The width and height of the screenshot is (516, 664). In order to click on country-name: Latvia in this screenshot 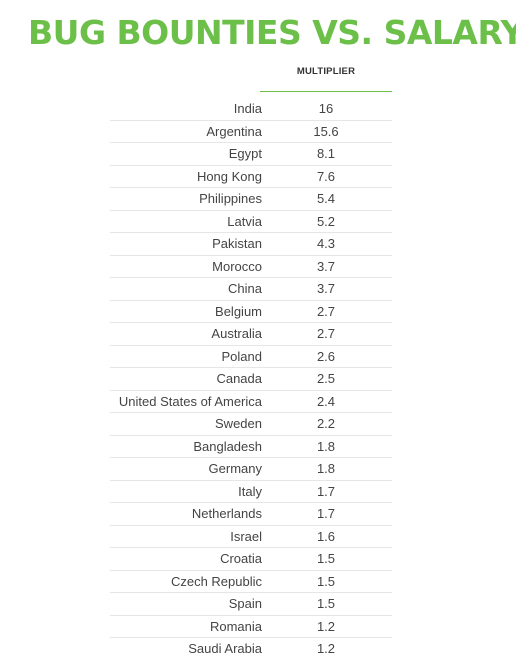, I will do `click(244, 221)`.